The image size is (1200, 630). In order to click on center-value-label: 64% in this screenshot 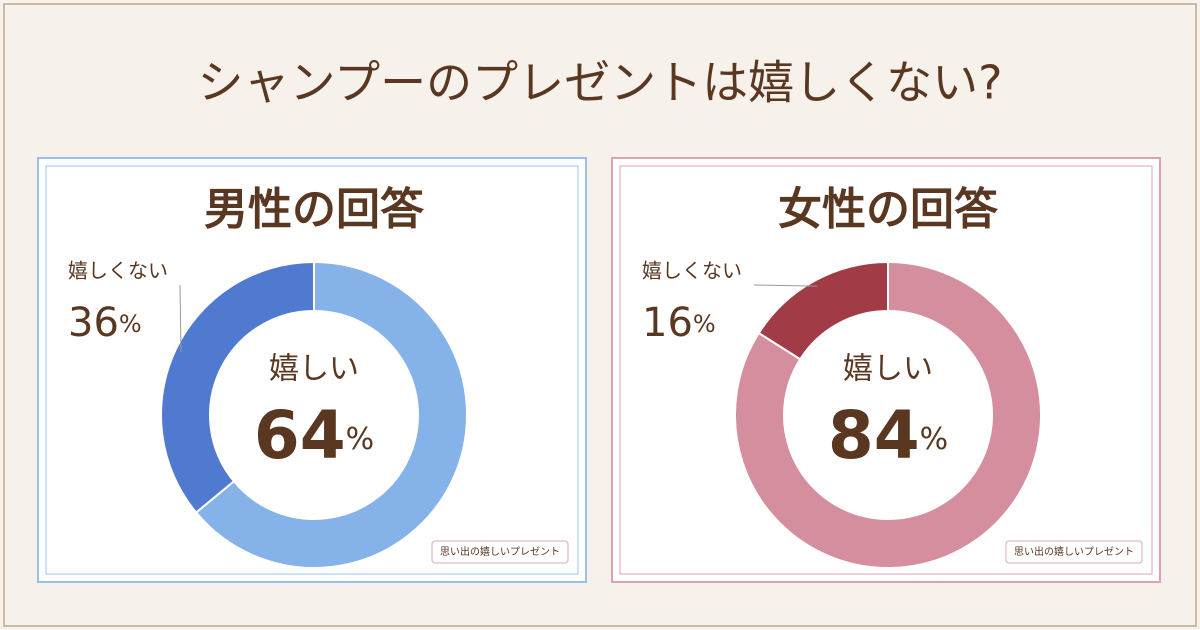, I will do `click(314, 435)`.